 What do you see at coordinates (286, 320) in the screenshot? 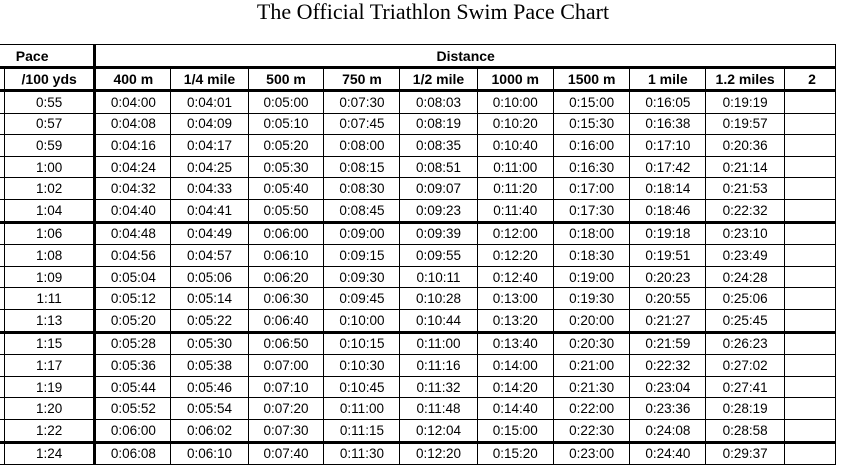
I see `table-cell: 0:06:40` at bounding box center [286, 320].